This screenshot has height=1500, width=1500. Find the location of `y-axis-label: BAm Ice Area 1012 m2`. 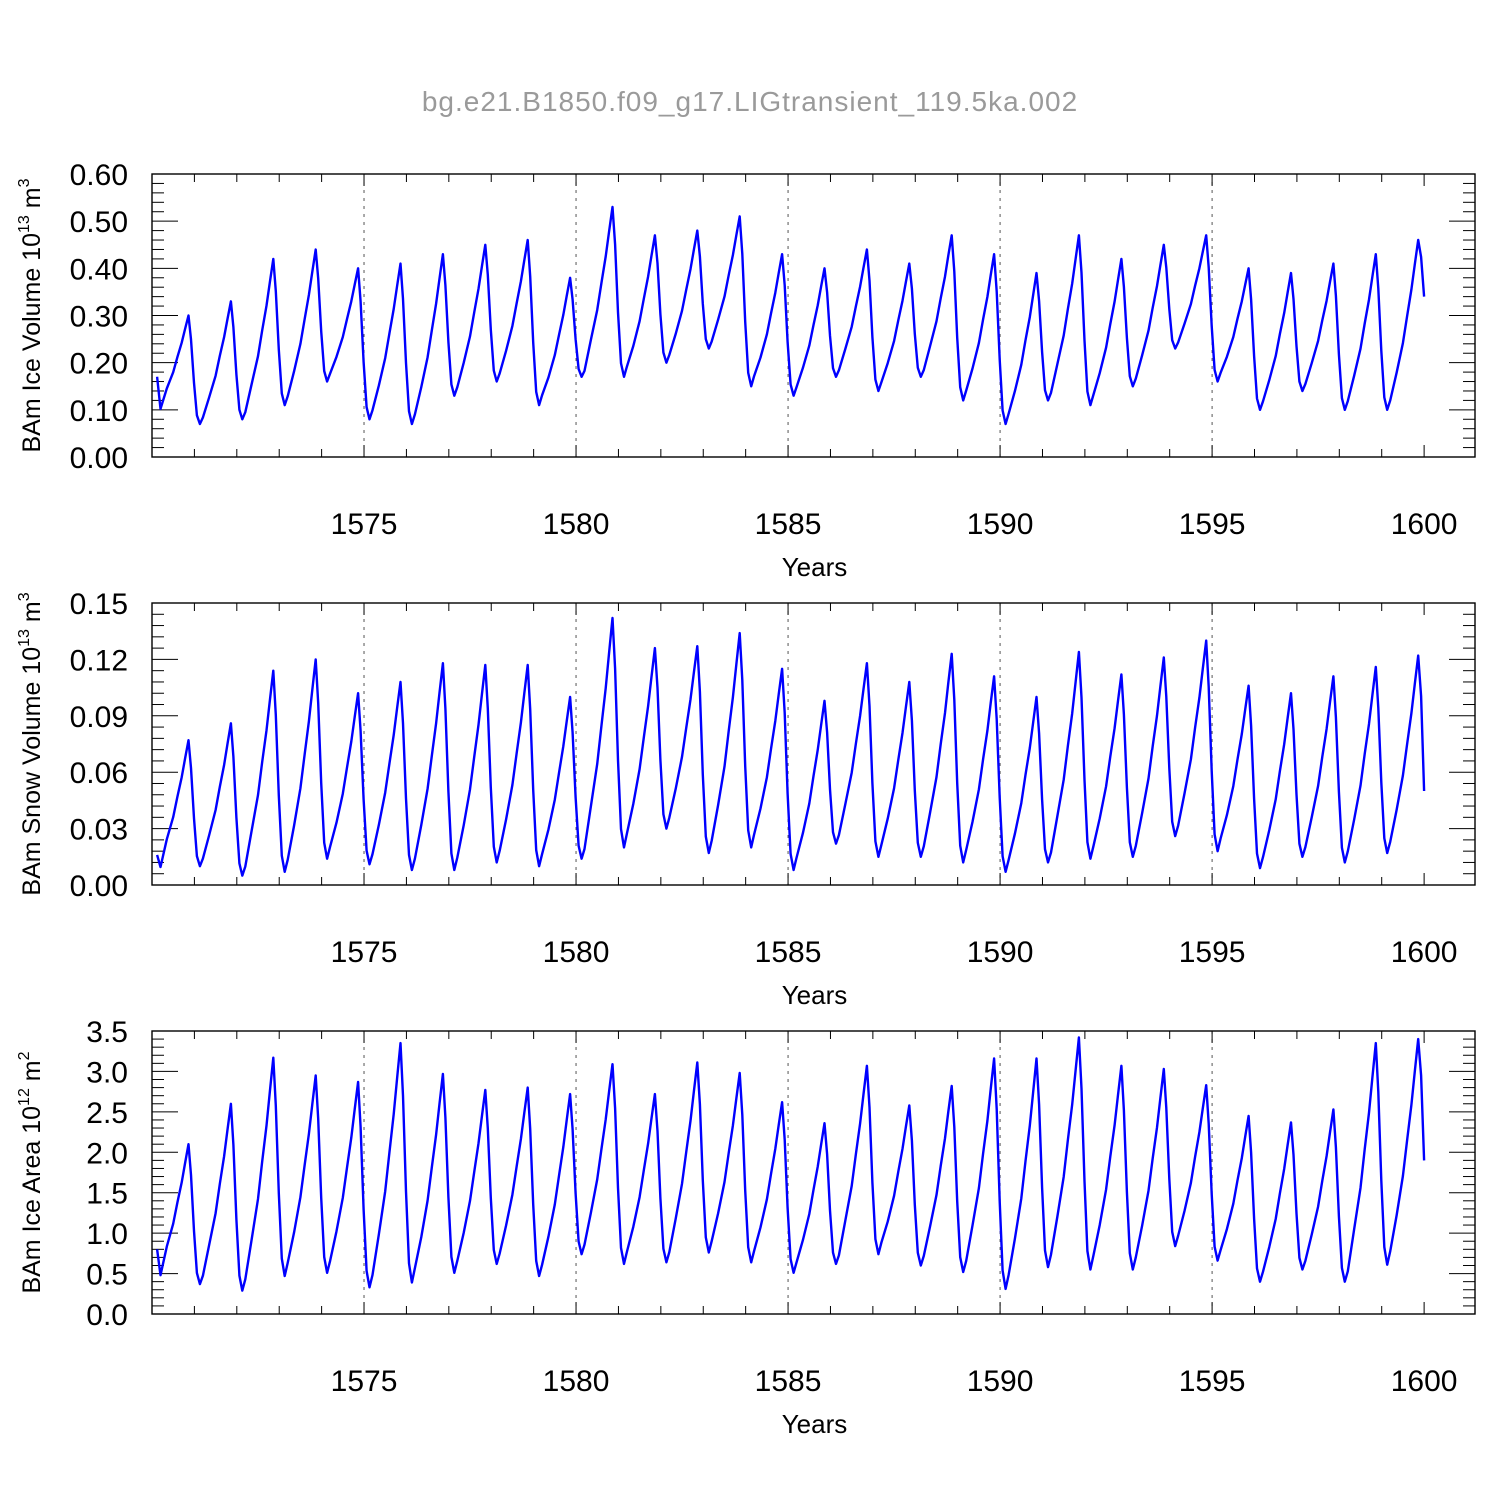

y-axis-label: BAm Ice Area 1012 m2 is located at coordinates (31, 1172).